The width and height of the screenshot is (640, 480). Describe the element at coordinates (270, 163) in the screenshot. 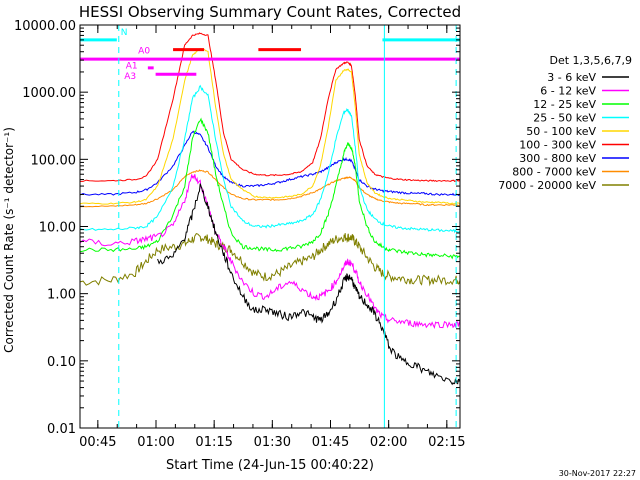

I see `series-line-300-800-kev` at that location.